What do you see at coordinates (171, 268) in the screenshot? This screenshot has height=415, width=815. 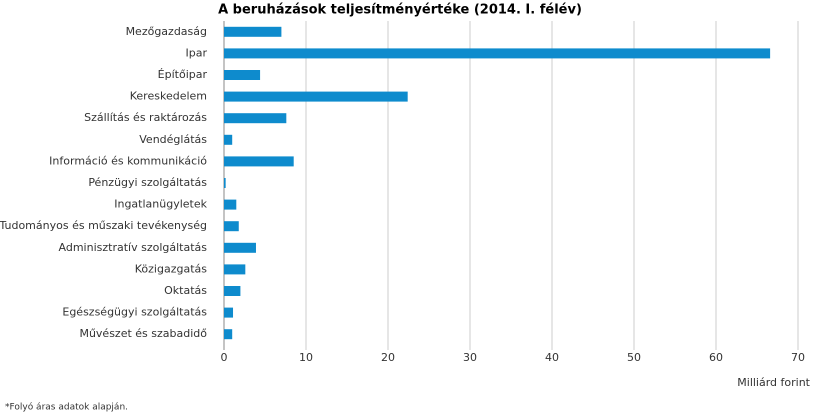 I see `y-tick-label: Közigazgatás` at bounding box center [171, 268].